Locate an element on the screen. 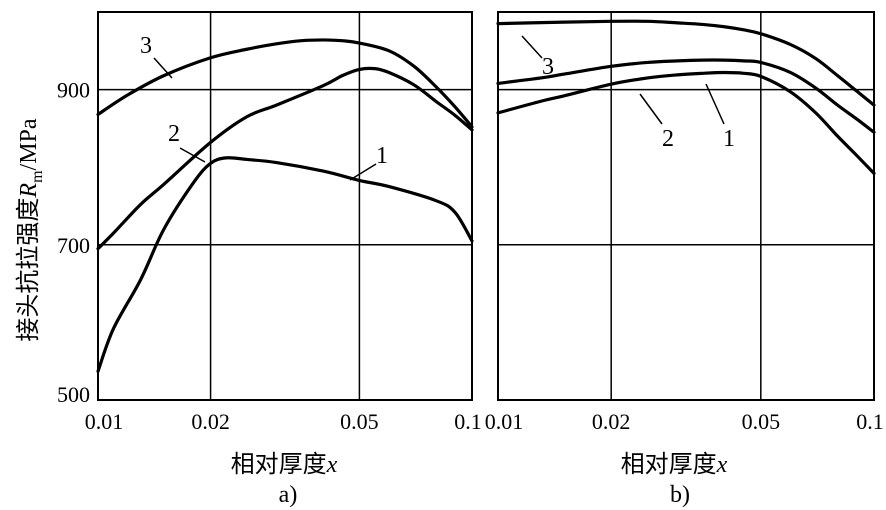  panel-b-caption: b) is located at coordinates (680, 495).